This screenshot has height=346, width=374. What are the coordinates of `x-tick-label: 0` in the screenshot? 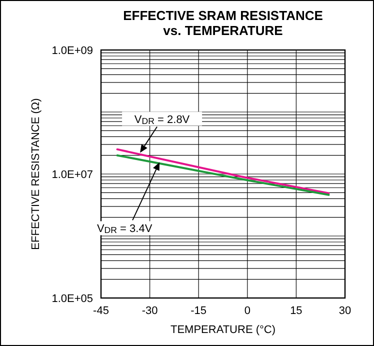 It's located at (247, 311).